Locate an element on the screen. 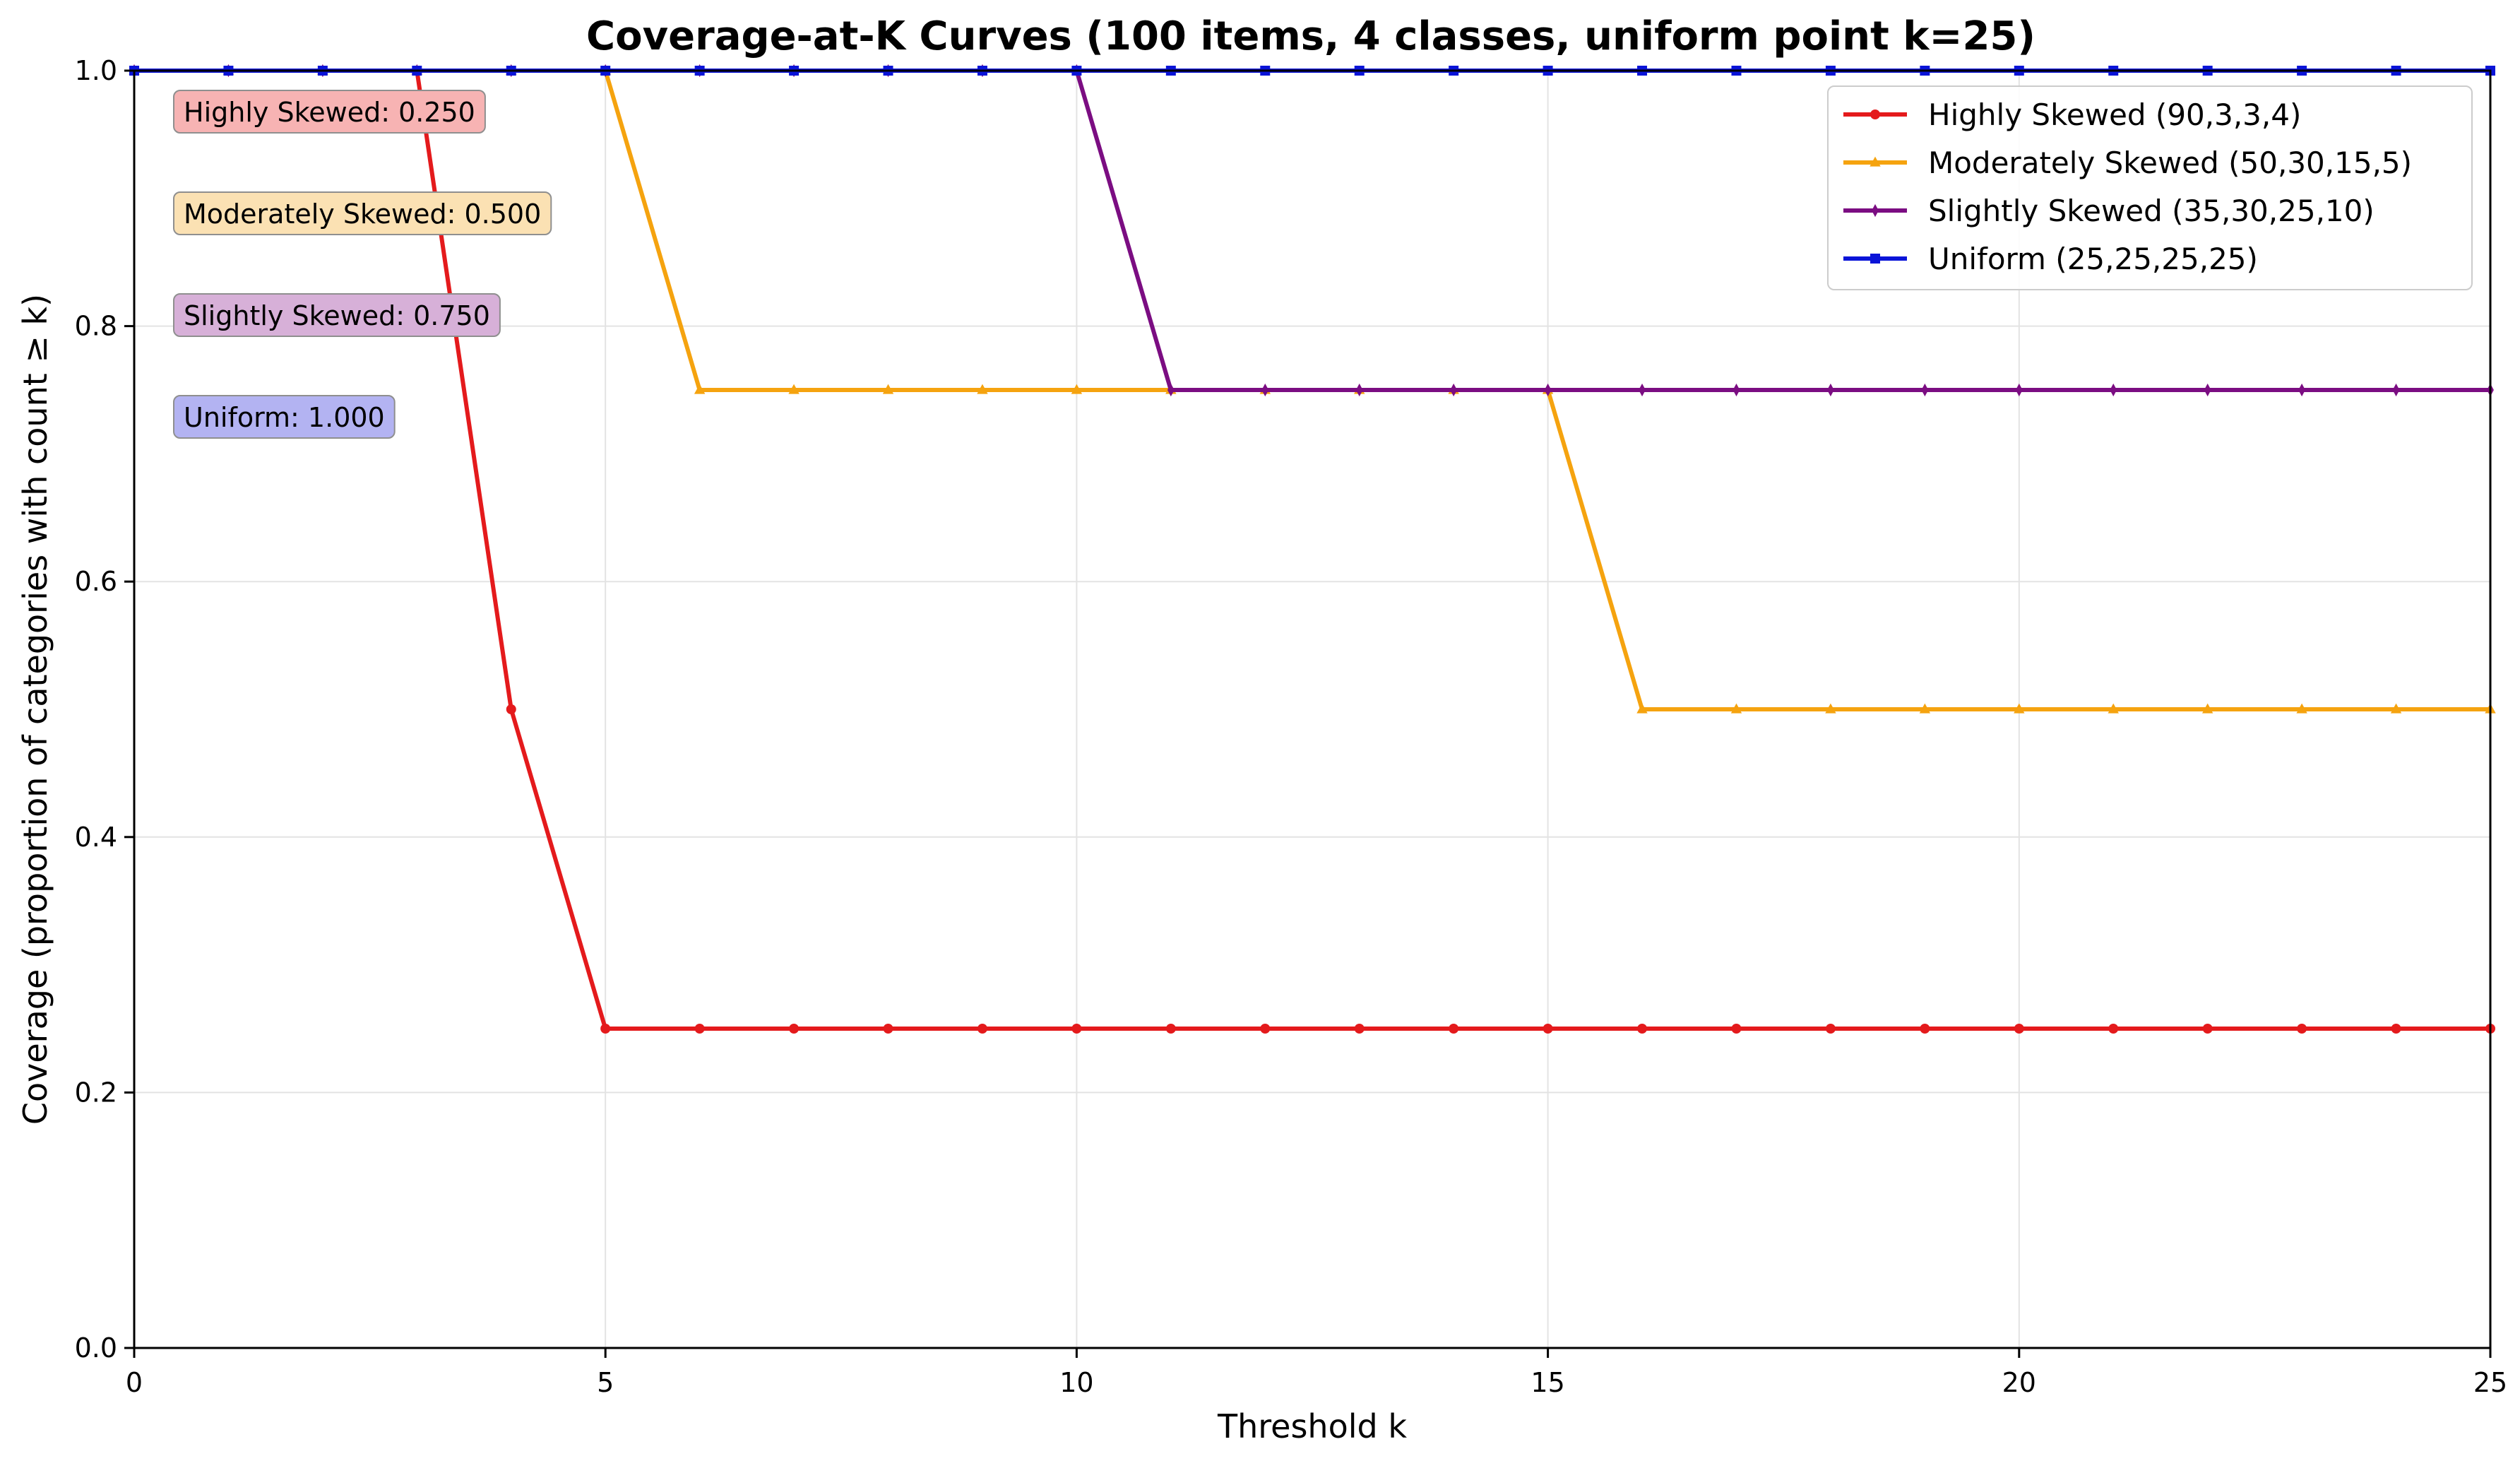 This screenshot has height=1461, width=2520. x-tick-label: 10 is located at coordinates (1076, 1382).